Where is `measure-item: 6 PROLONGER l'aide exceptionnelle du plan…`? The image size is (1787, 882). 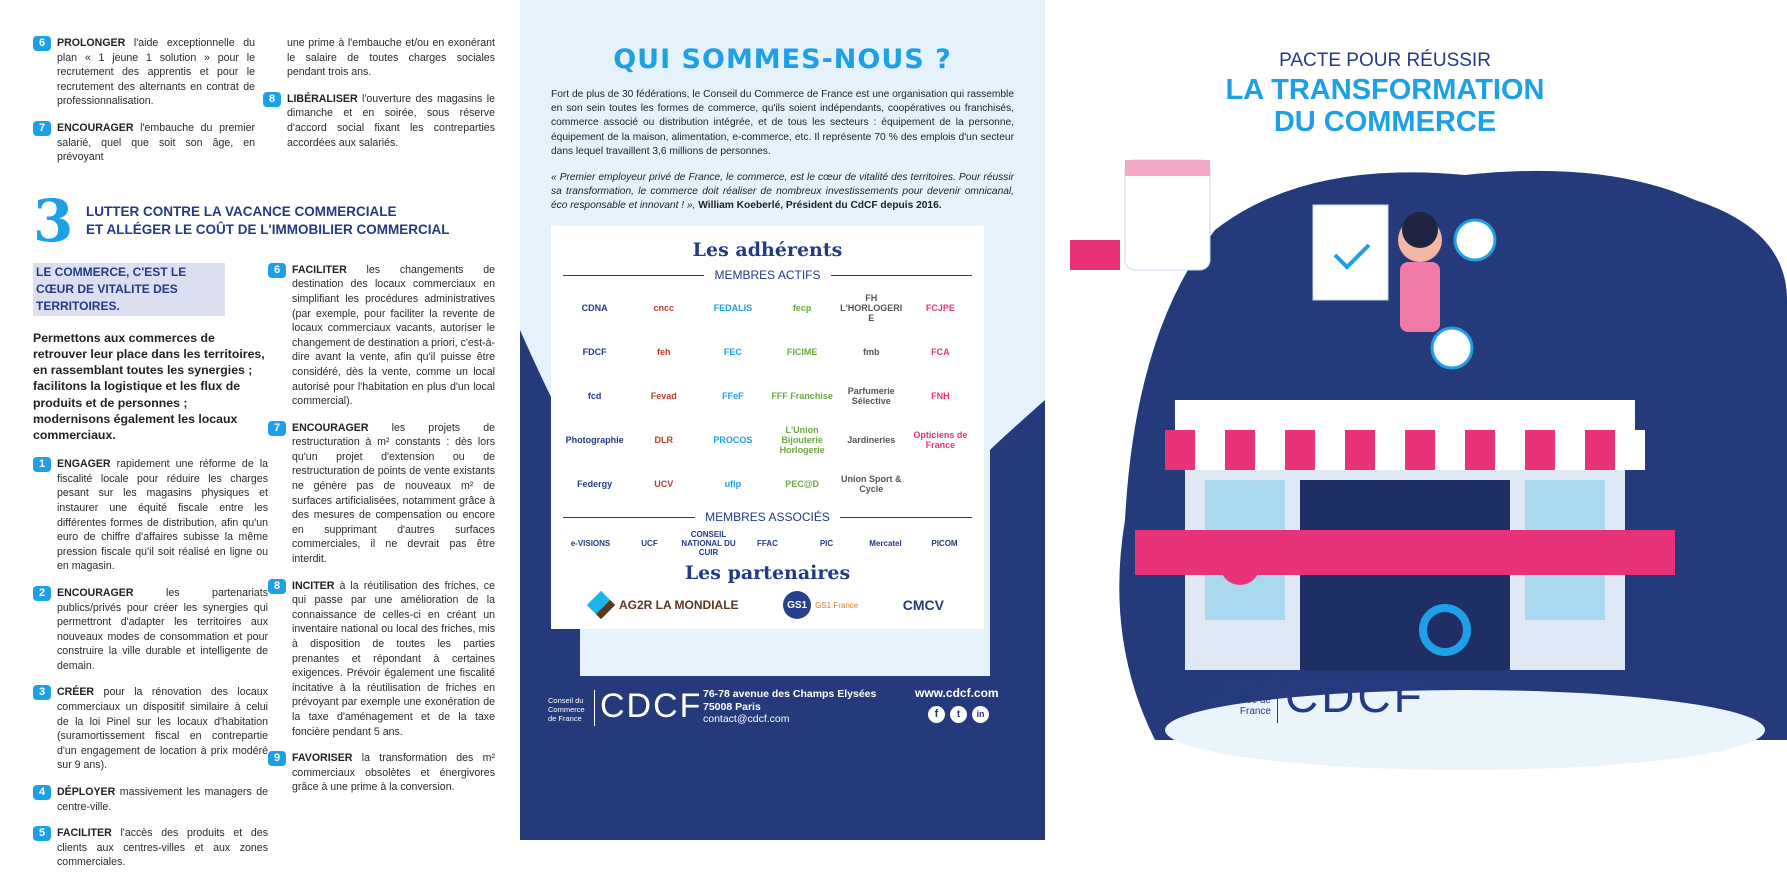 measure-item: 6 PROLONGER l'aide exceptionnelle du plan… is located at coordinates (144, 72).